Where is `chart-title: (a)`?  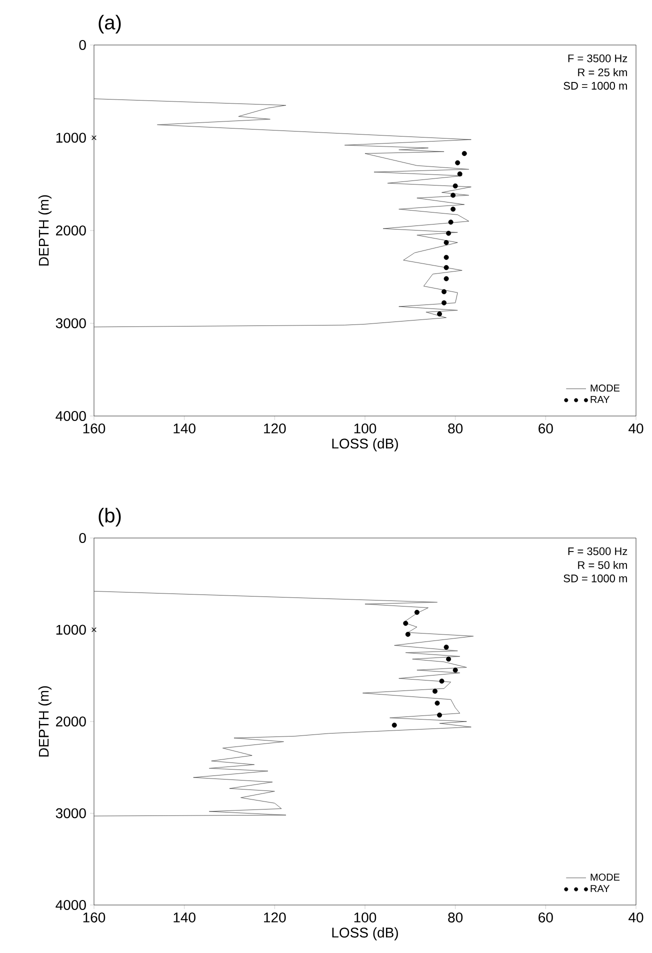
chart-title: (a) is located at coordinates (109, 24).